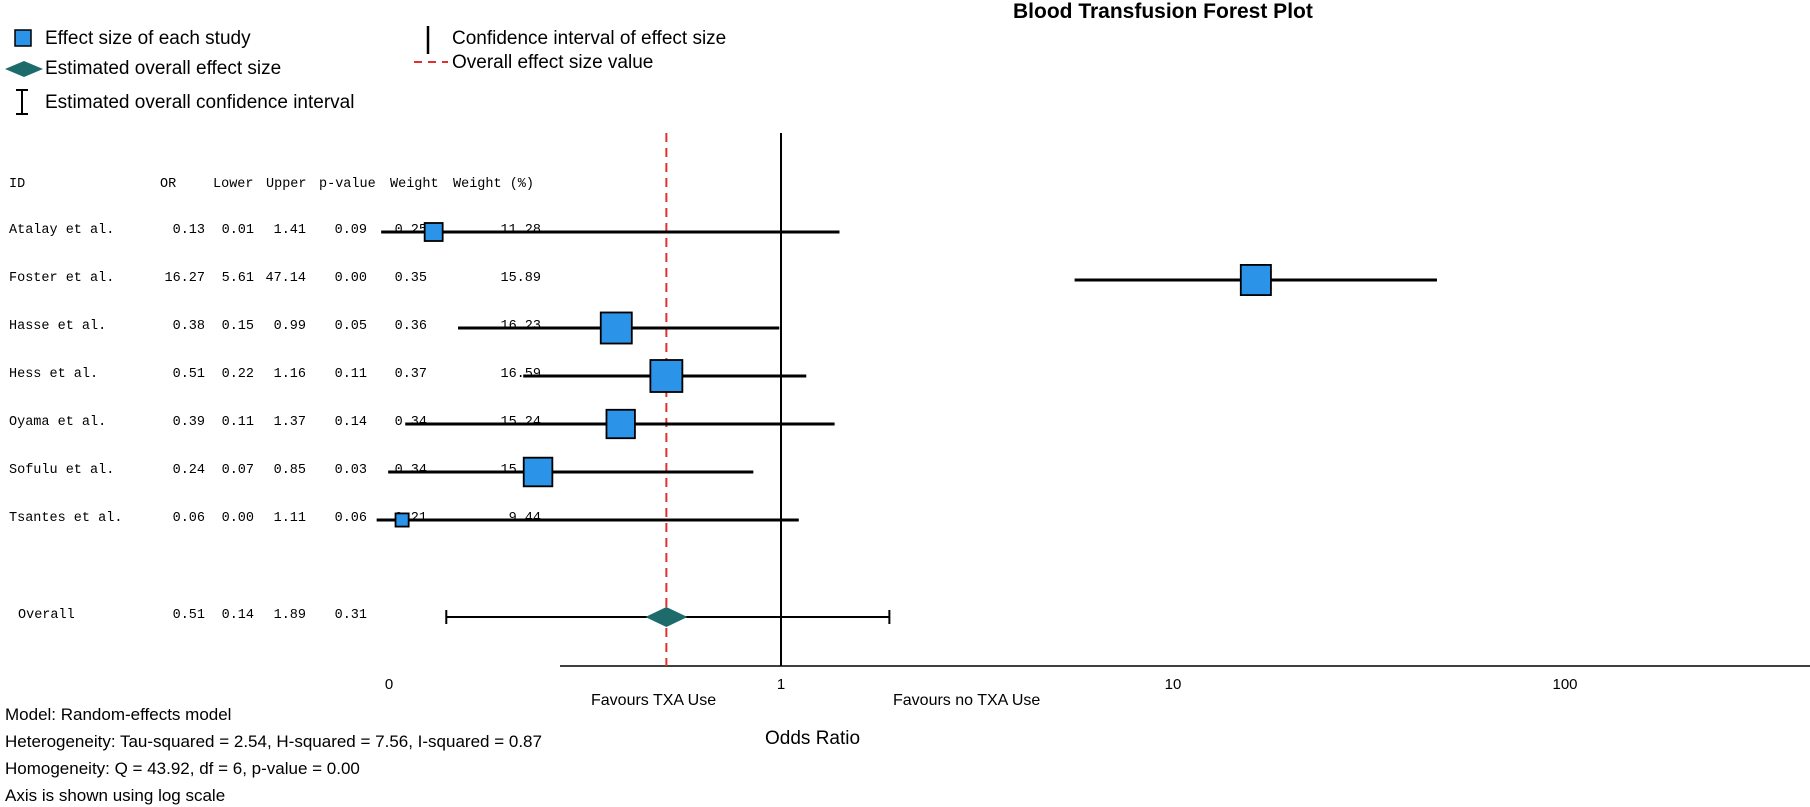  I want to click on col-header-p-value: p-value, so click(347, 184).